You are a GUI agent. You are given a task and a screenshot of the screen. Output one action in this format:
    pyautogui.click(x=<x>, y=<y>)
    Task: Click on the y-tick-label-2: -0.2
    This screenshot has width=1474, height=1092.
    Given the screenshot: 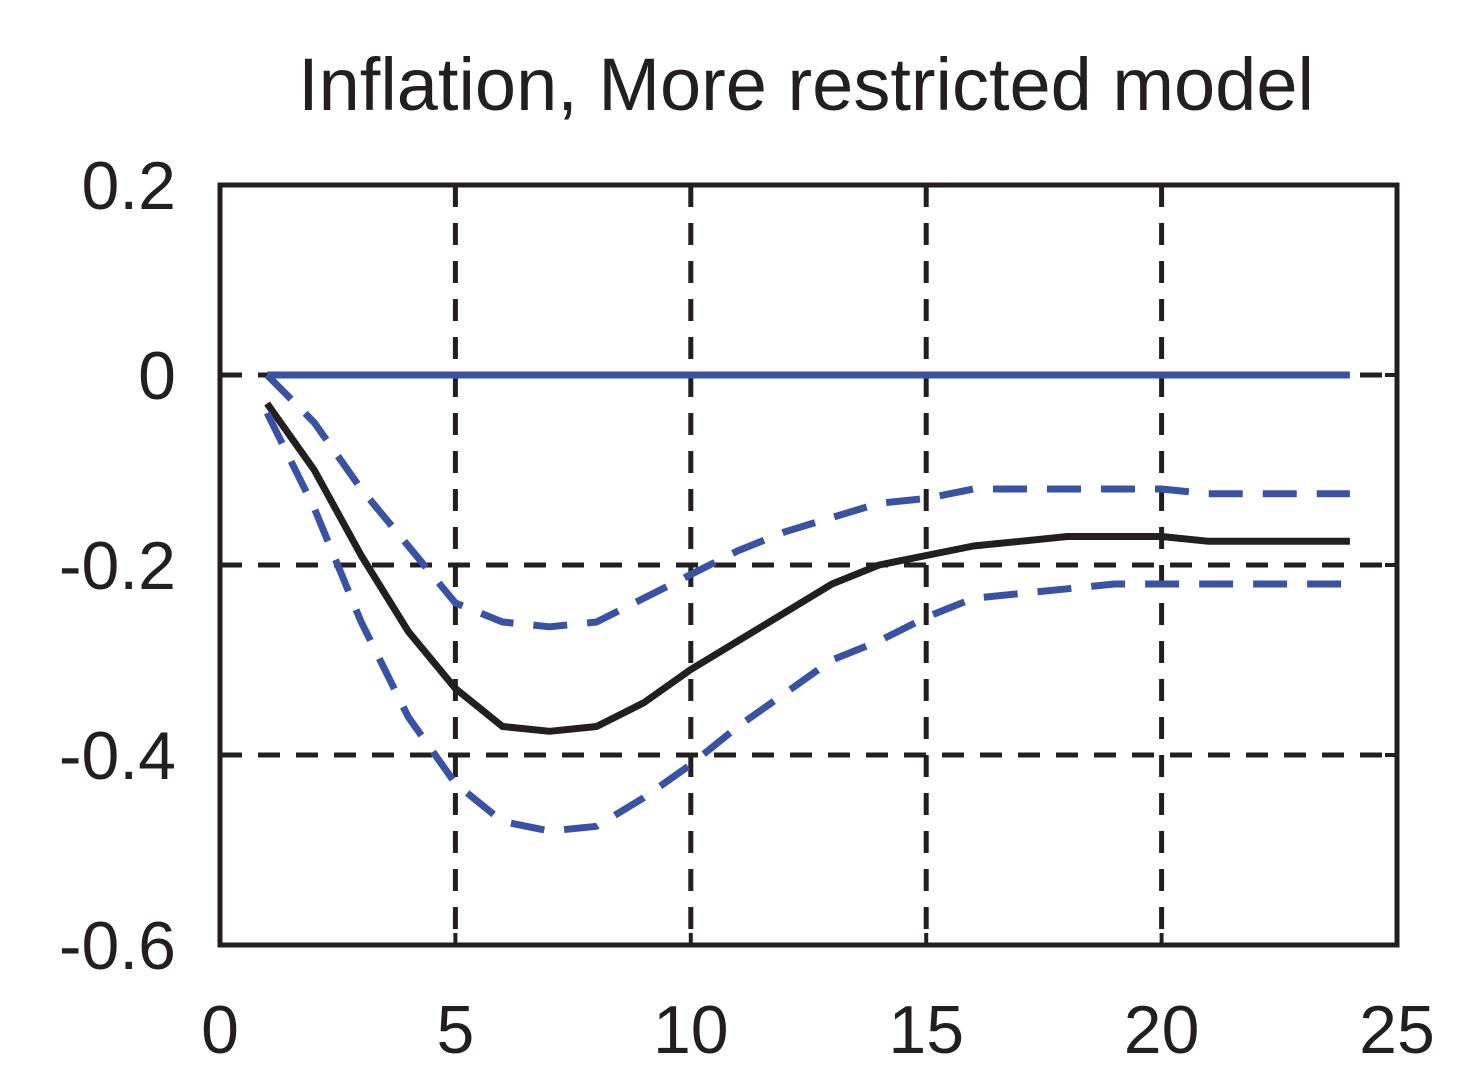 What is the action you would take?
    pyautogui.click(x=117, y=566)
    